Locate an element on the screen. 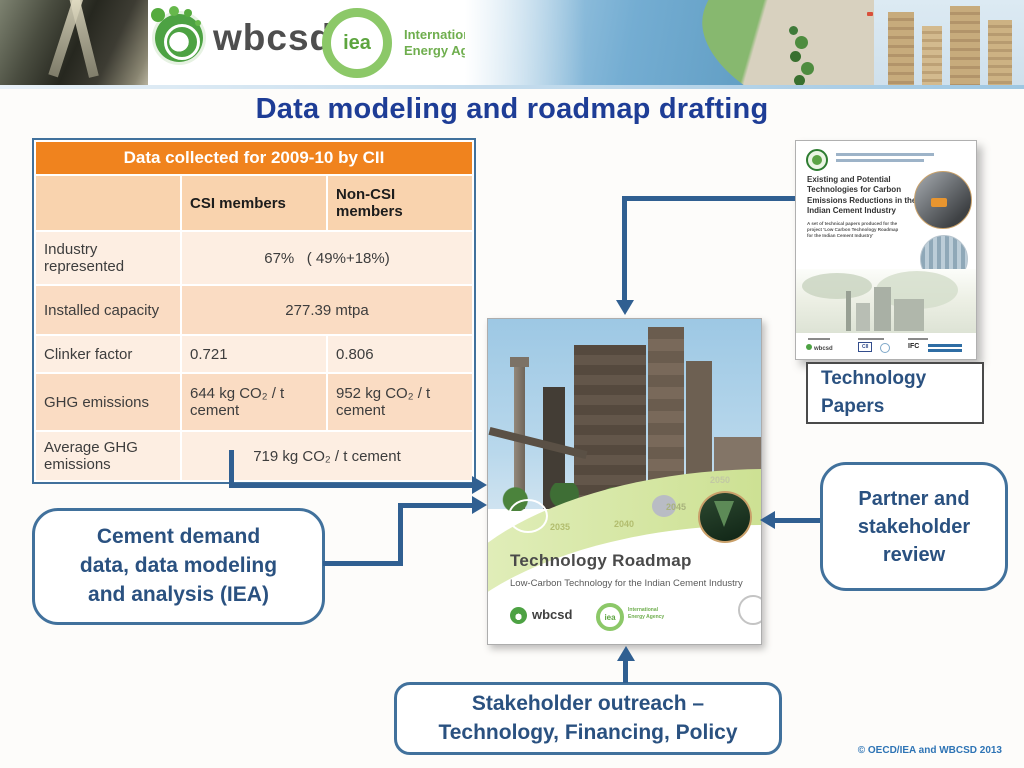  iea-agency-name: International Energy Agency is located at coordinates (646, 613).